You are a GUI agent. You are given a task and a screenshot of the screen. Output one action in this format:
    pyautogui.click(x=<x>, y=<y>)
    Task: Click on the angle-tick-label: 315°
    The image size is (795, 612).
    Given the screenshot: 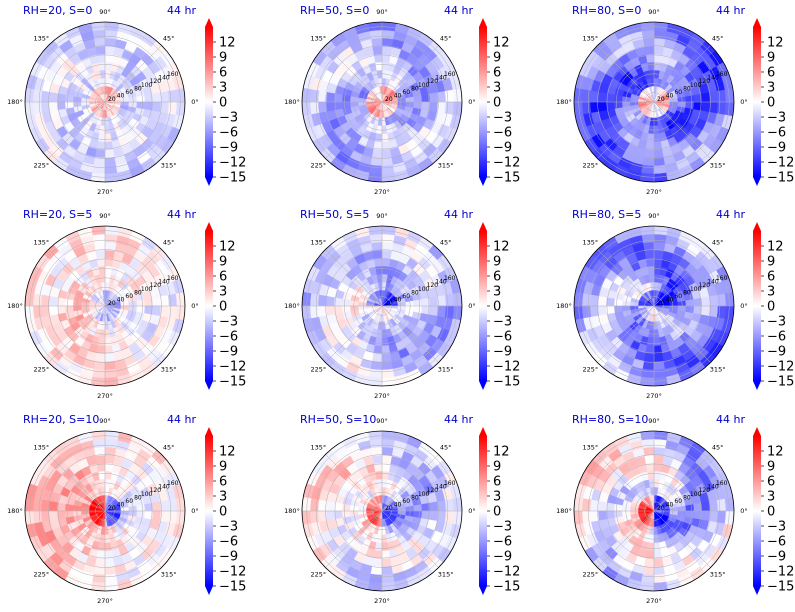 What is the action you would take?
    pyautogui.click(x=718, y=166)
    